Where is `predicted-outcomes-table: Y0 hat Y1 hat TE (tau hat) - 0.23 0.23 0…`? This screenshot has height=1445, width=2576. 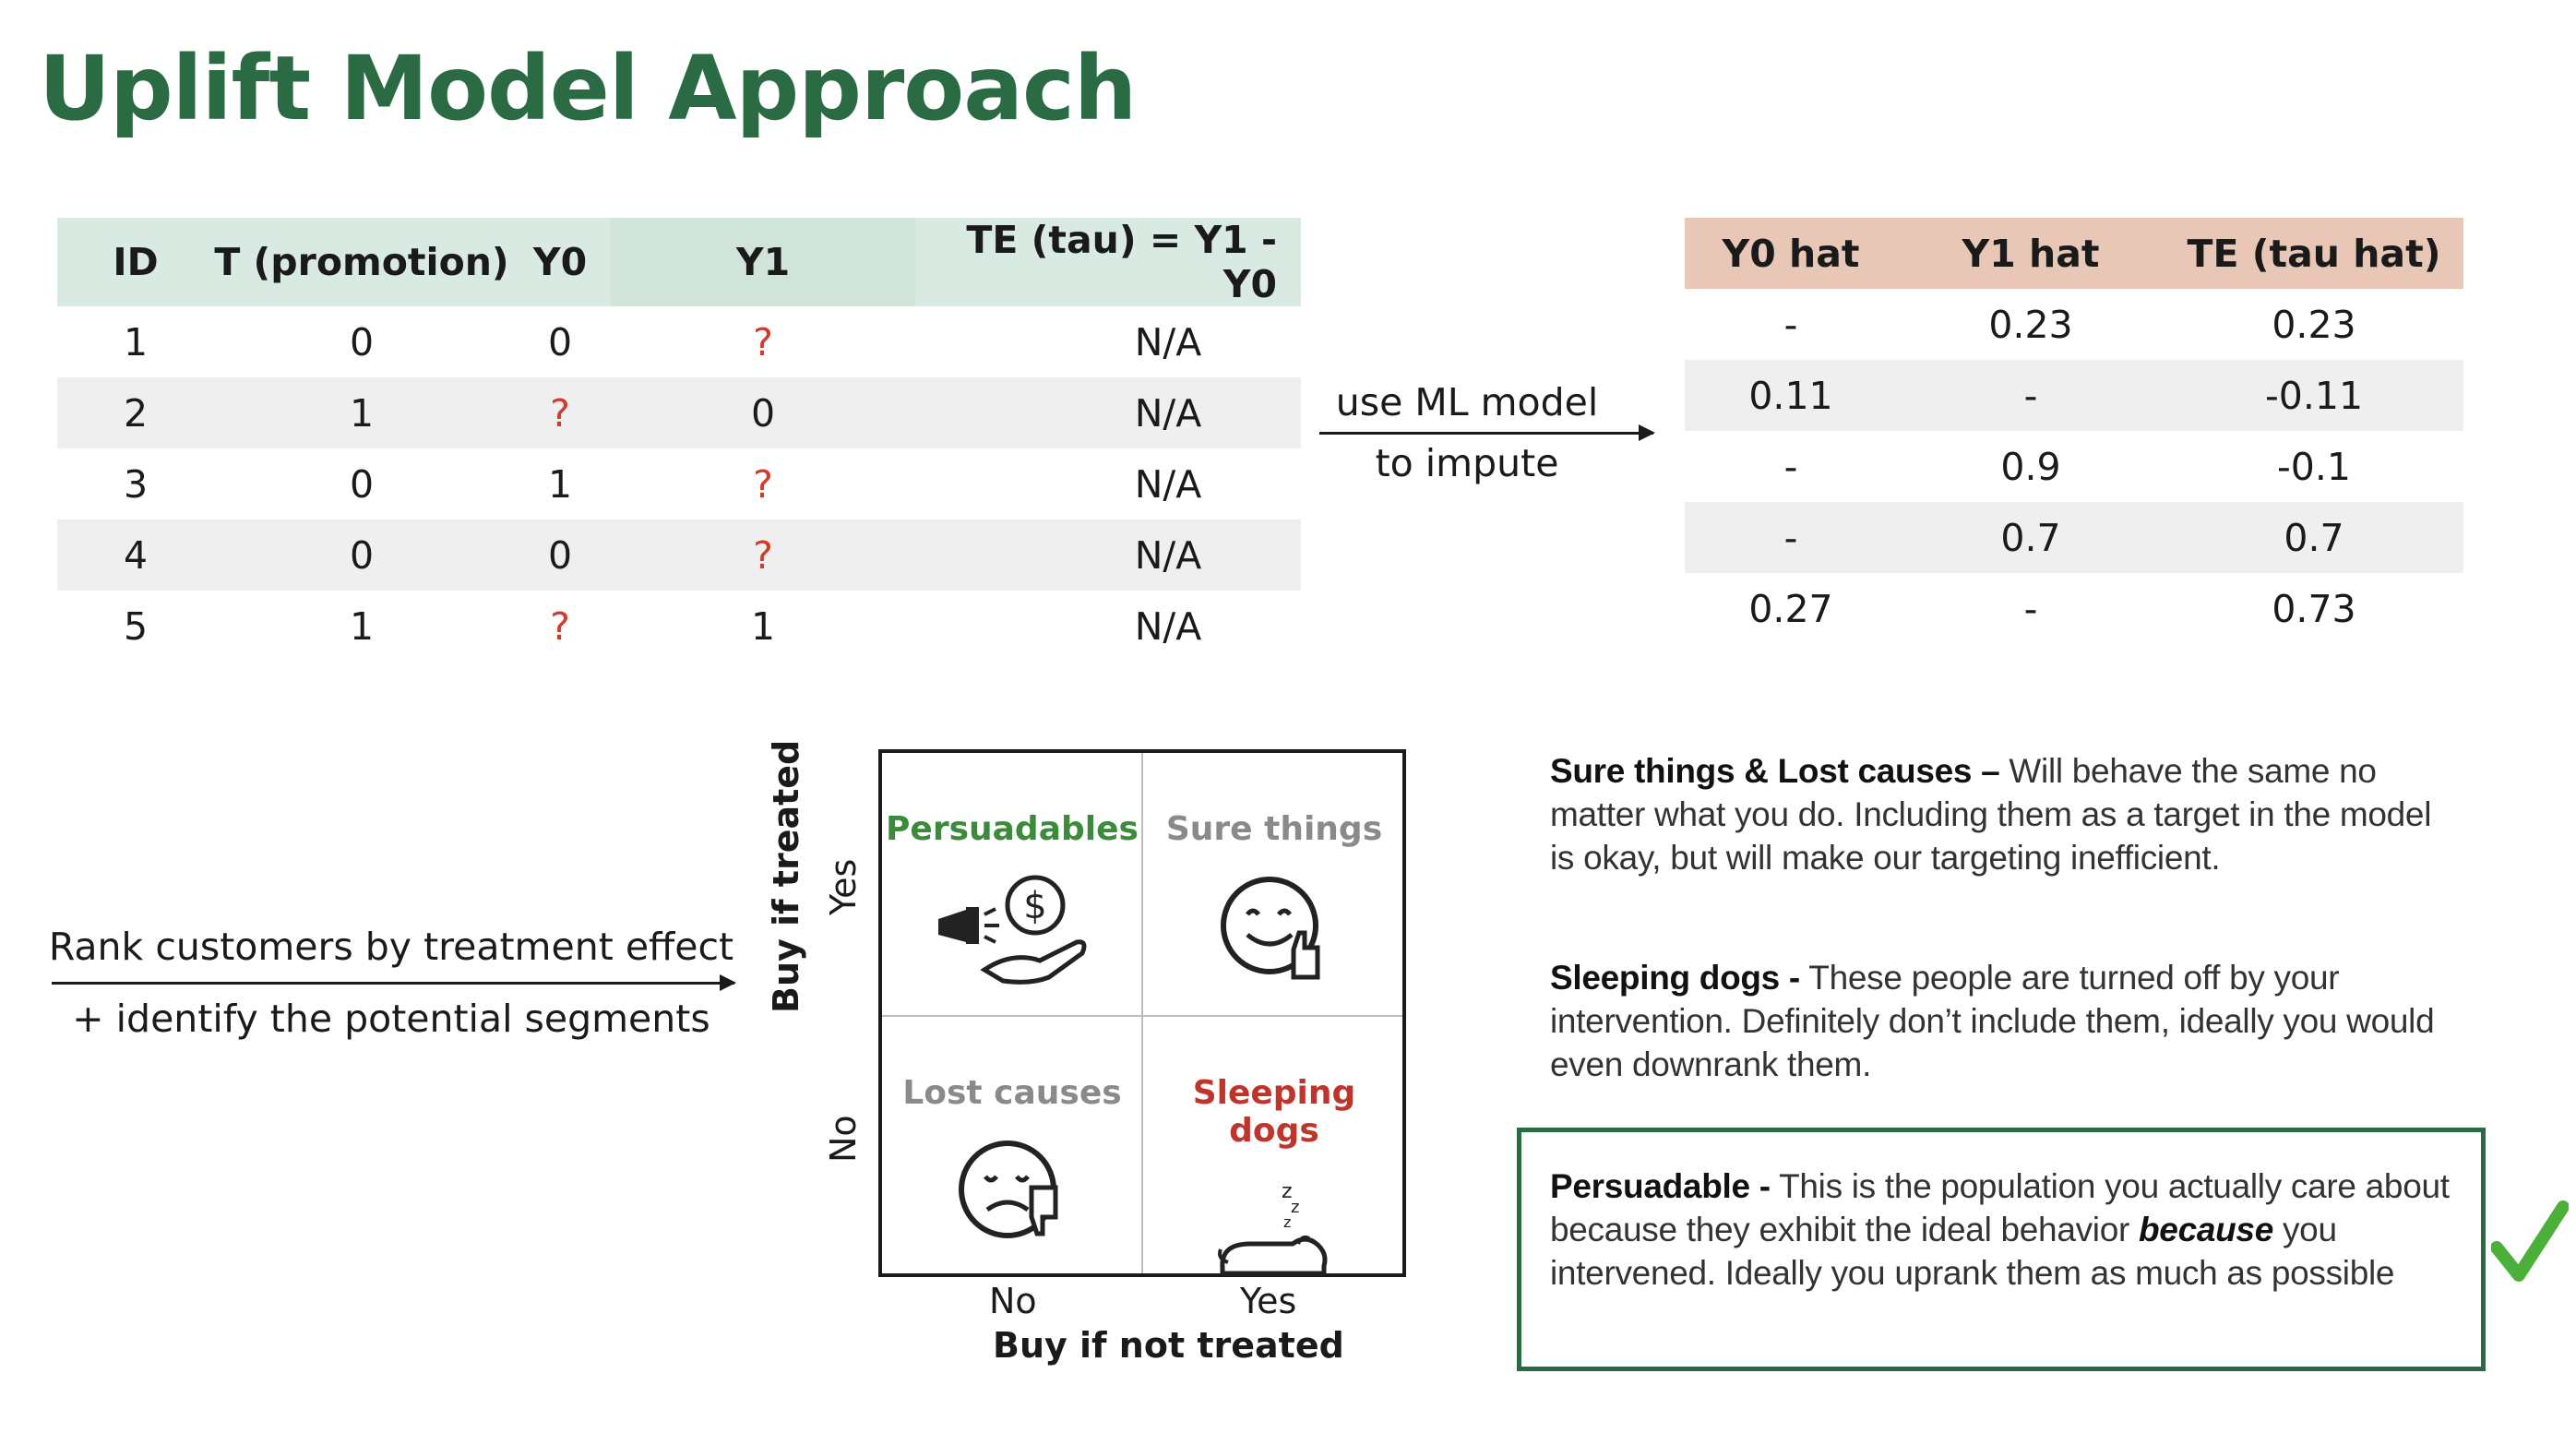 predicted-outcomes-table: Y0 hat Y1 hat TE (tau hat) - 0.23 0.23 0… is located at coordinates (2074, 431).